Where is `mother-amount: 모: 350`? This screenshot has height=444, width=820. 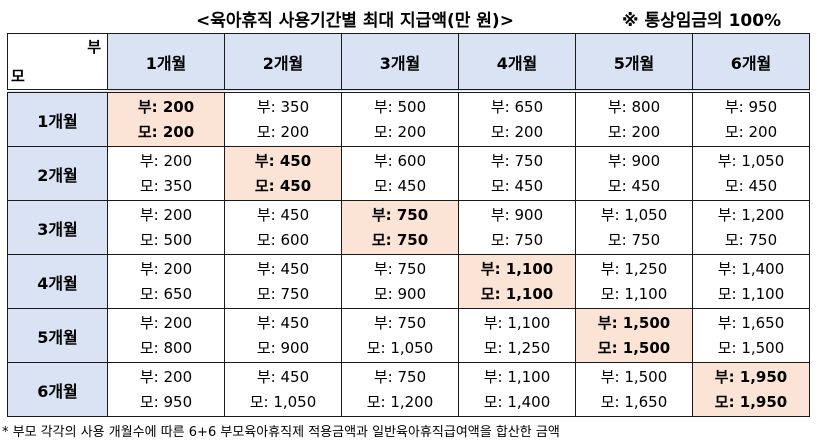
mother-amount: 모: 350 is located at coordinates (166, 185).